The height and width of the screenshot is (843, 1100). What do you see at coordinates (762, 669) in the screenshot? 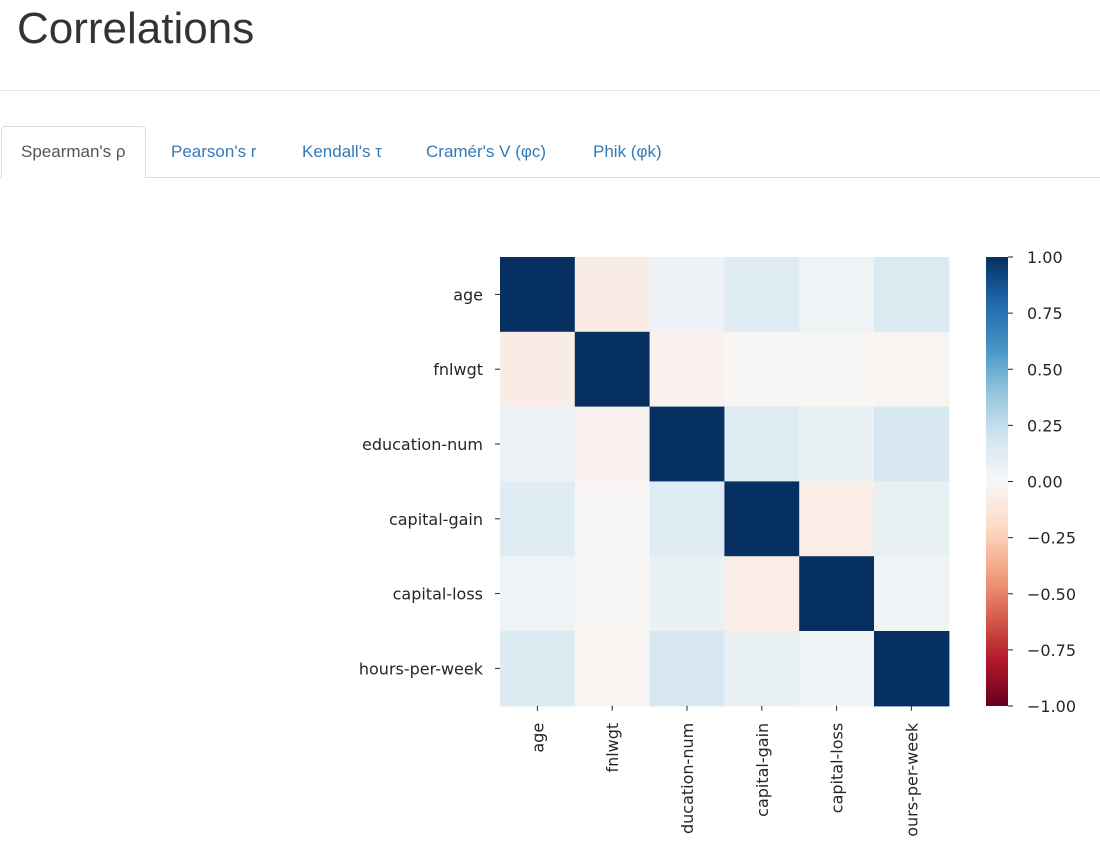
I see `heatmap-cell-hours-per-week-capital-gain` at bounding box center [762, 669].